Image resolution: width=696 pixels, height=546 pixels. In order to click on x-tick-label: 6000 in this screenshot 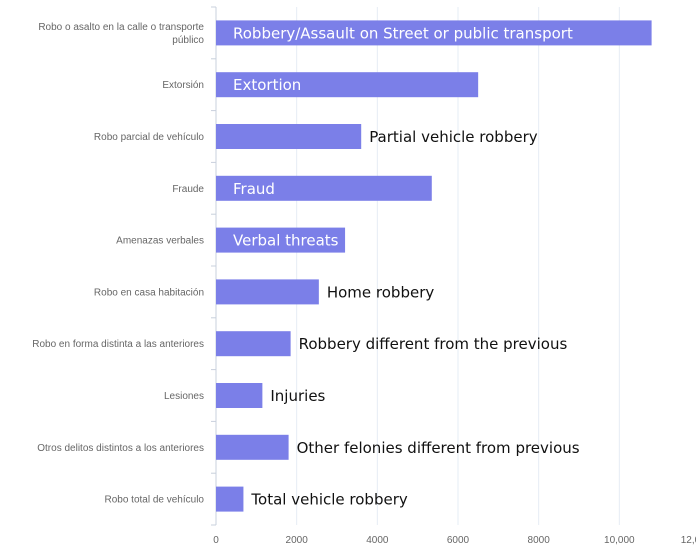, I will do `click(458, 540)`.